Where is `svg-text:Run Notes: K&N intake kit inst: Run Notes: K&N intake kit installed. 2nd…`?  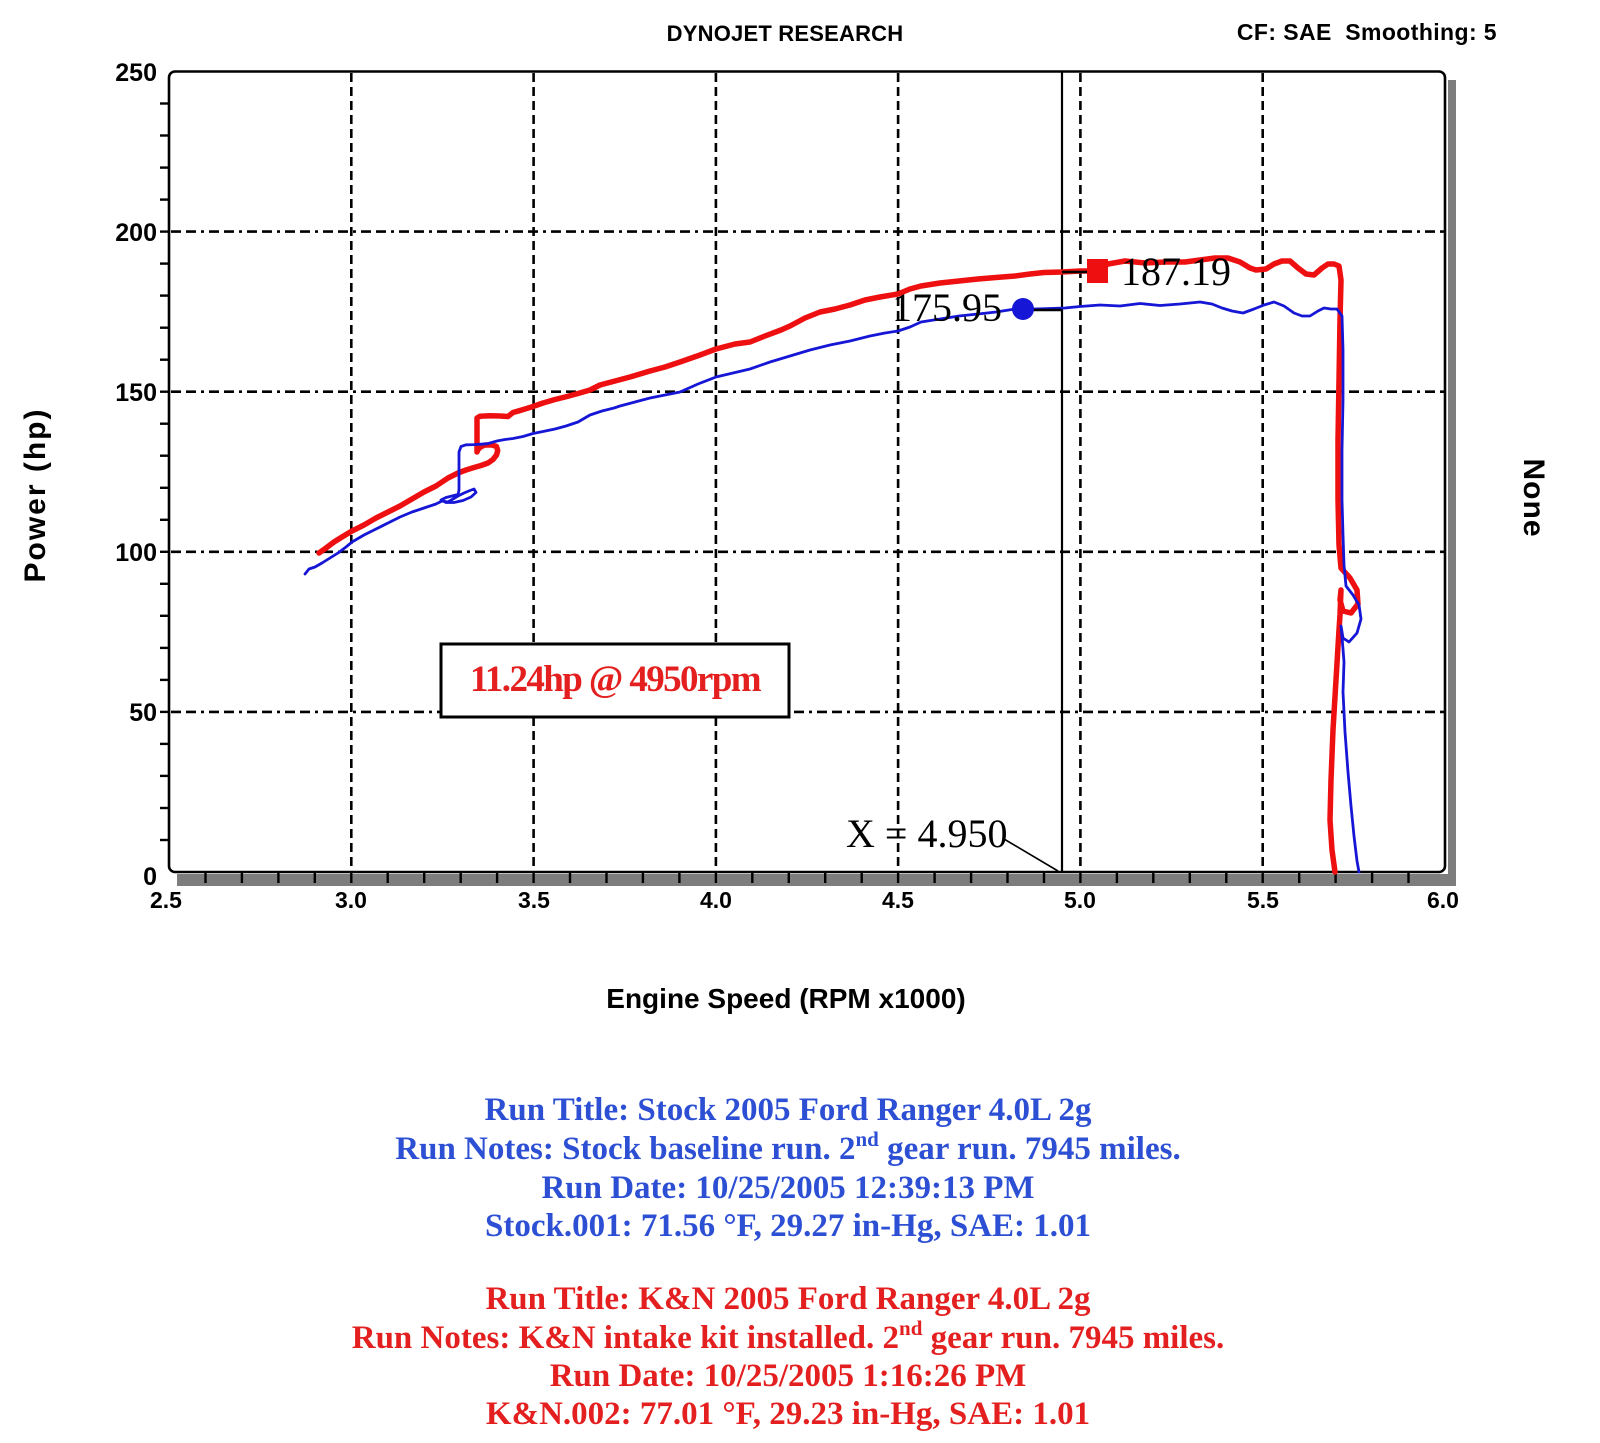
svg-text:Run Notes: K&N intake kit inst: Run Notes: K&N intake kit installed. 2nd… is located at coordinates (788, 1336).